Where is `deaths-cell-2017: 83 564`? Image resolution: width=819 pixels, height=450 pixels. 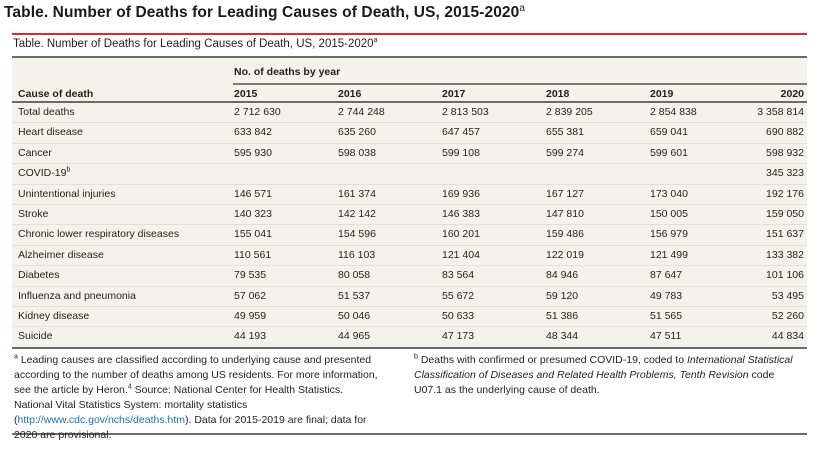 deaths-cell-2017: 83 564 is located at coordinates (458, 275).